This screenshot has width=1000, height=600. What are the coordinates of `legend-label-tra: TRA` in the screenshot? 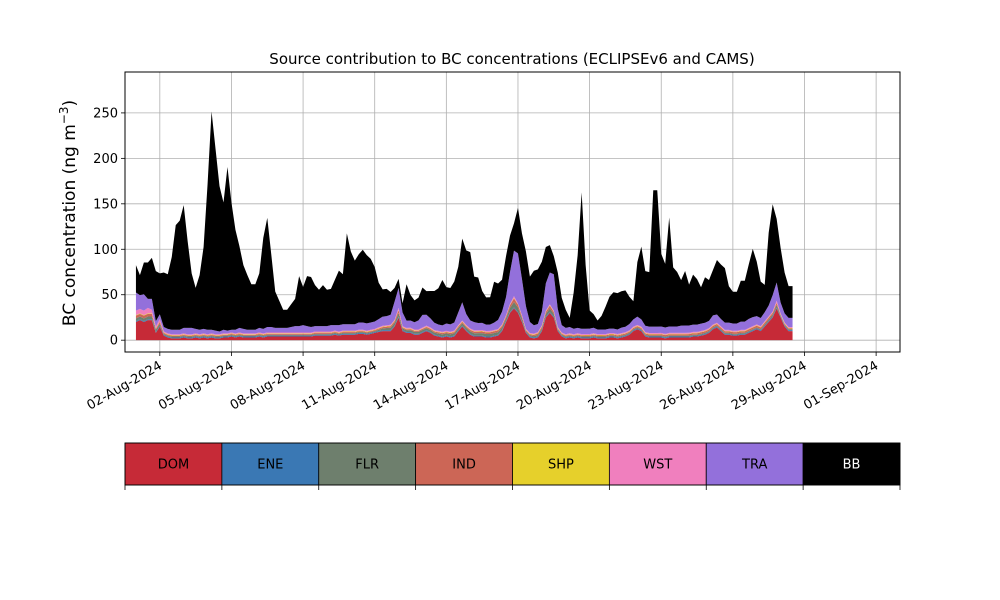 It's located at (754, 465).